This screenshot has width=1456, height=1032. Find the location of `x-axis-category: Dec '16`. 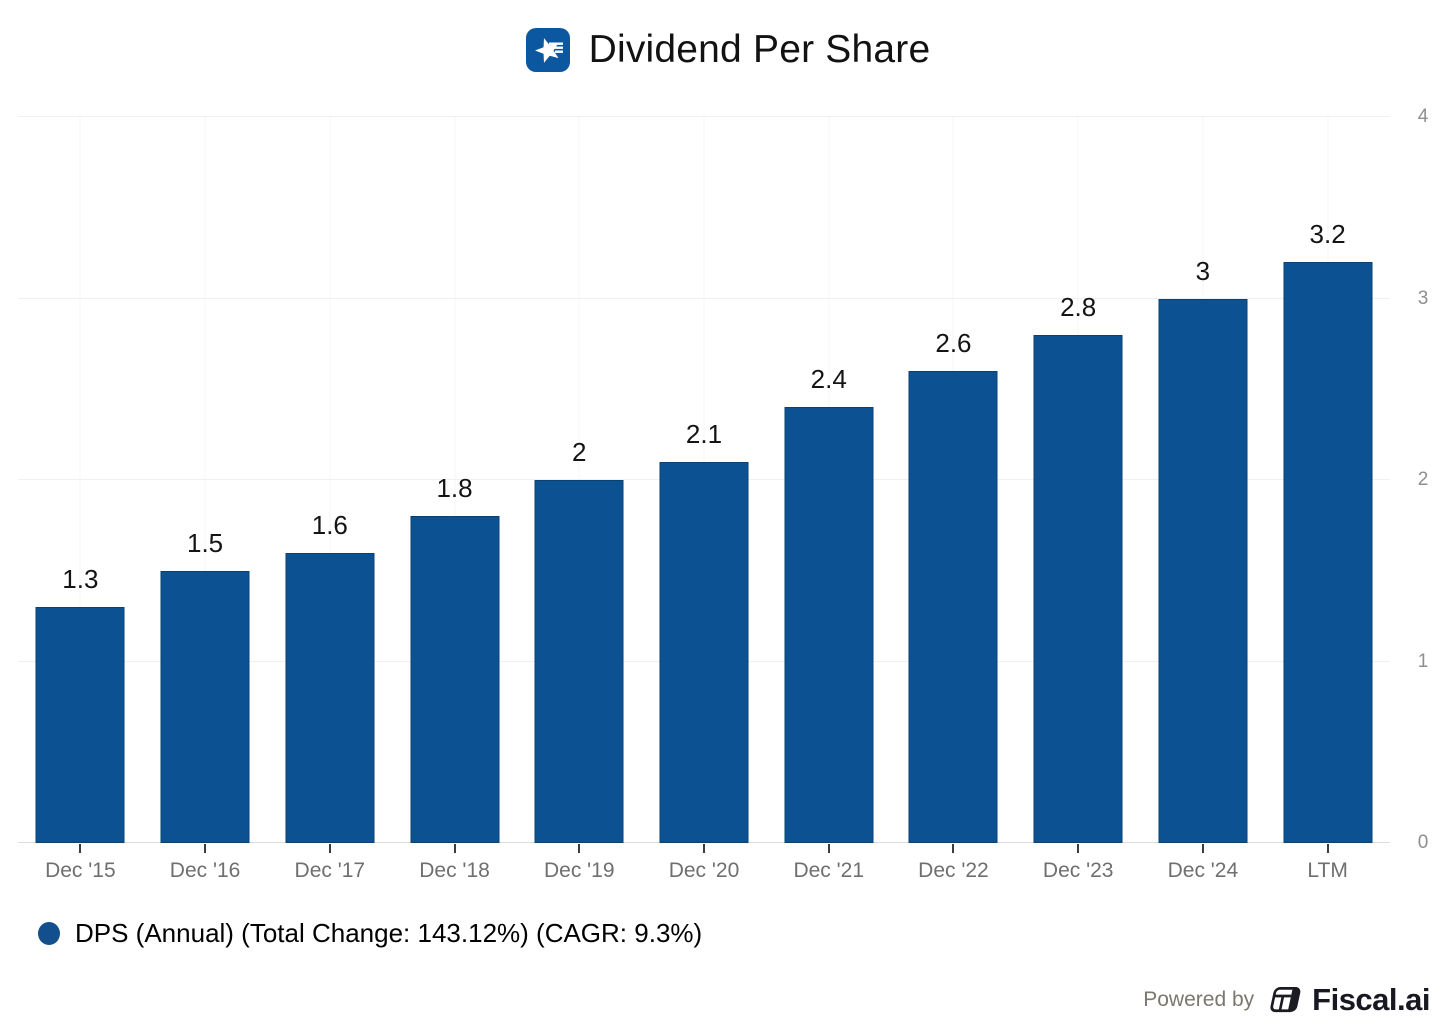

x-axis-category: Dec '16 is located at coordinates (205, 866).